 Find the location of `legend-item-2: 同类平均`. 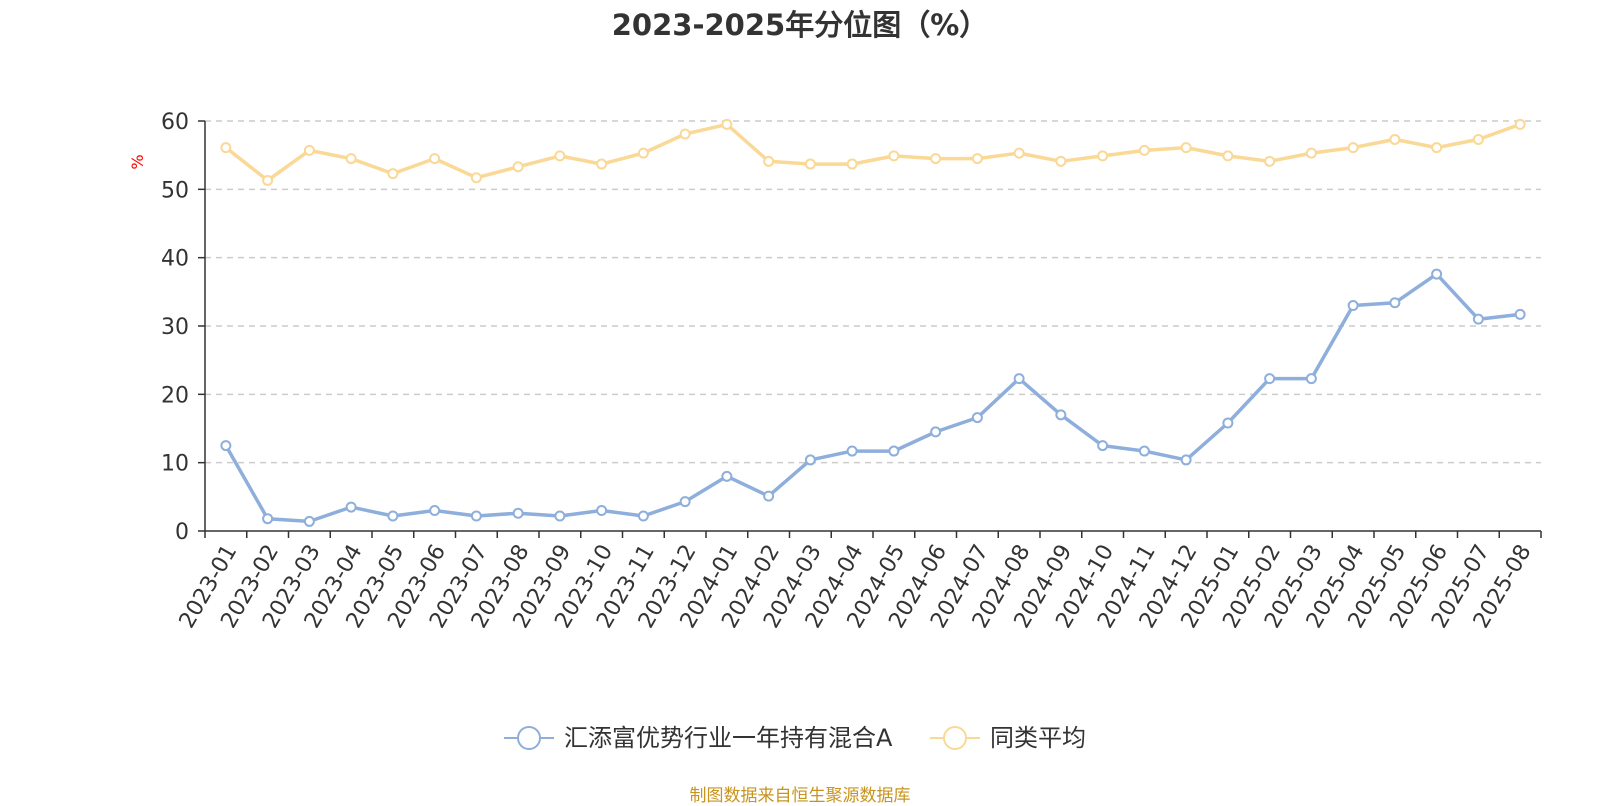

legend-item-2: 同类平均 is located at coordinates (1008, 738).